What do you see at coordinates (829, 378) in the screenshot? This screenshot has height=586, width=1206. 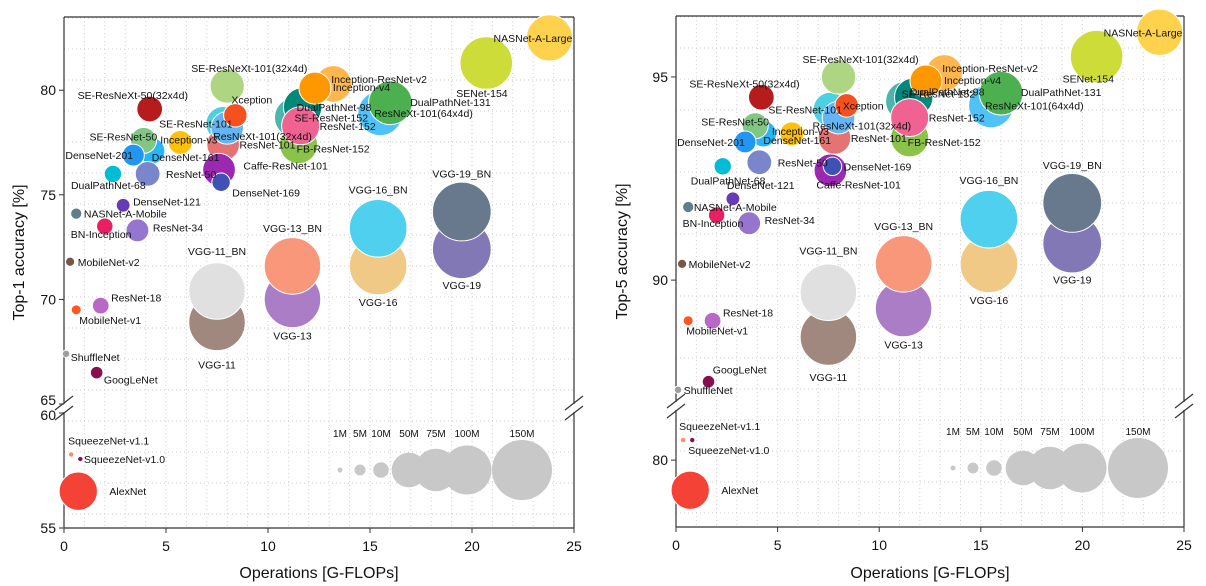 I see `point-label-vgg-11: VGG-11` at bounding box center [829, 378].